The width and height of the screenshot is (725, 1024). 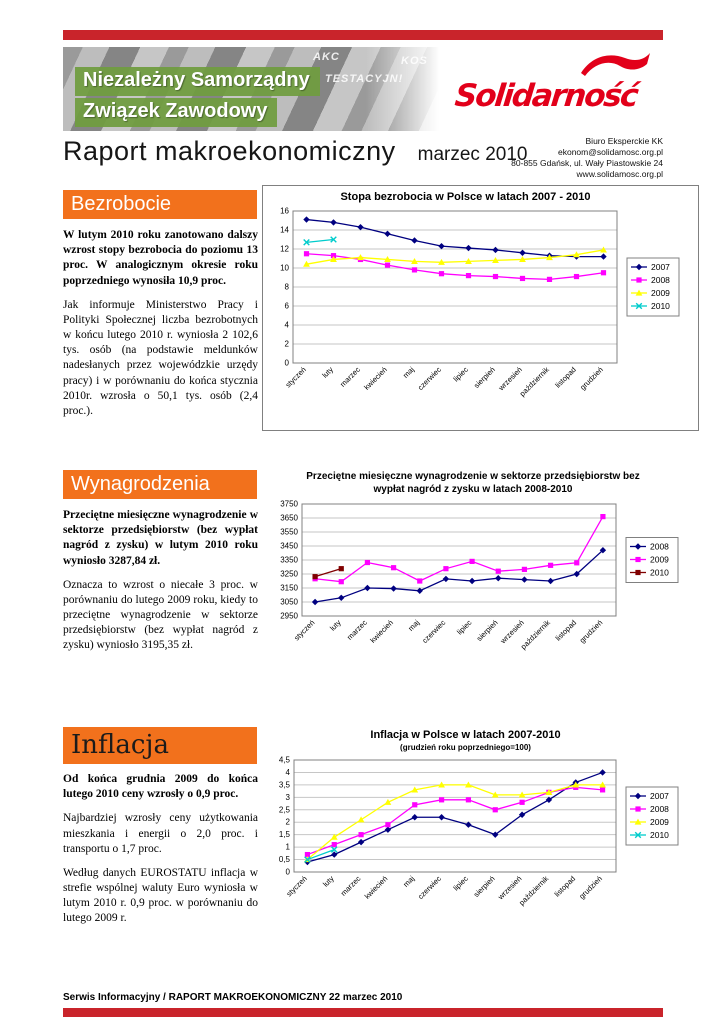 What do you see at coordinates (284, 211) in the screenshot?
I see `svg-text: 16` at bounding box center [284, 211].